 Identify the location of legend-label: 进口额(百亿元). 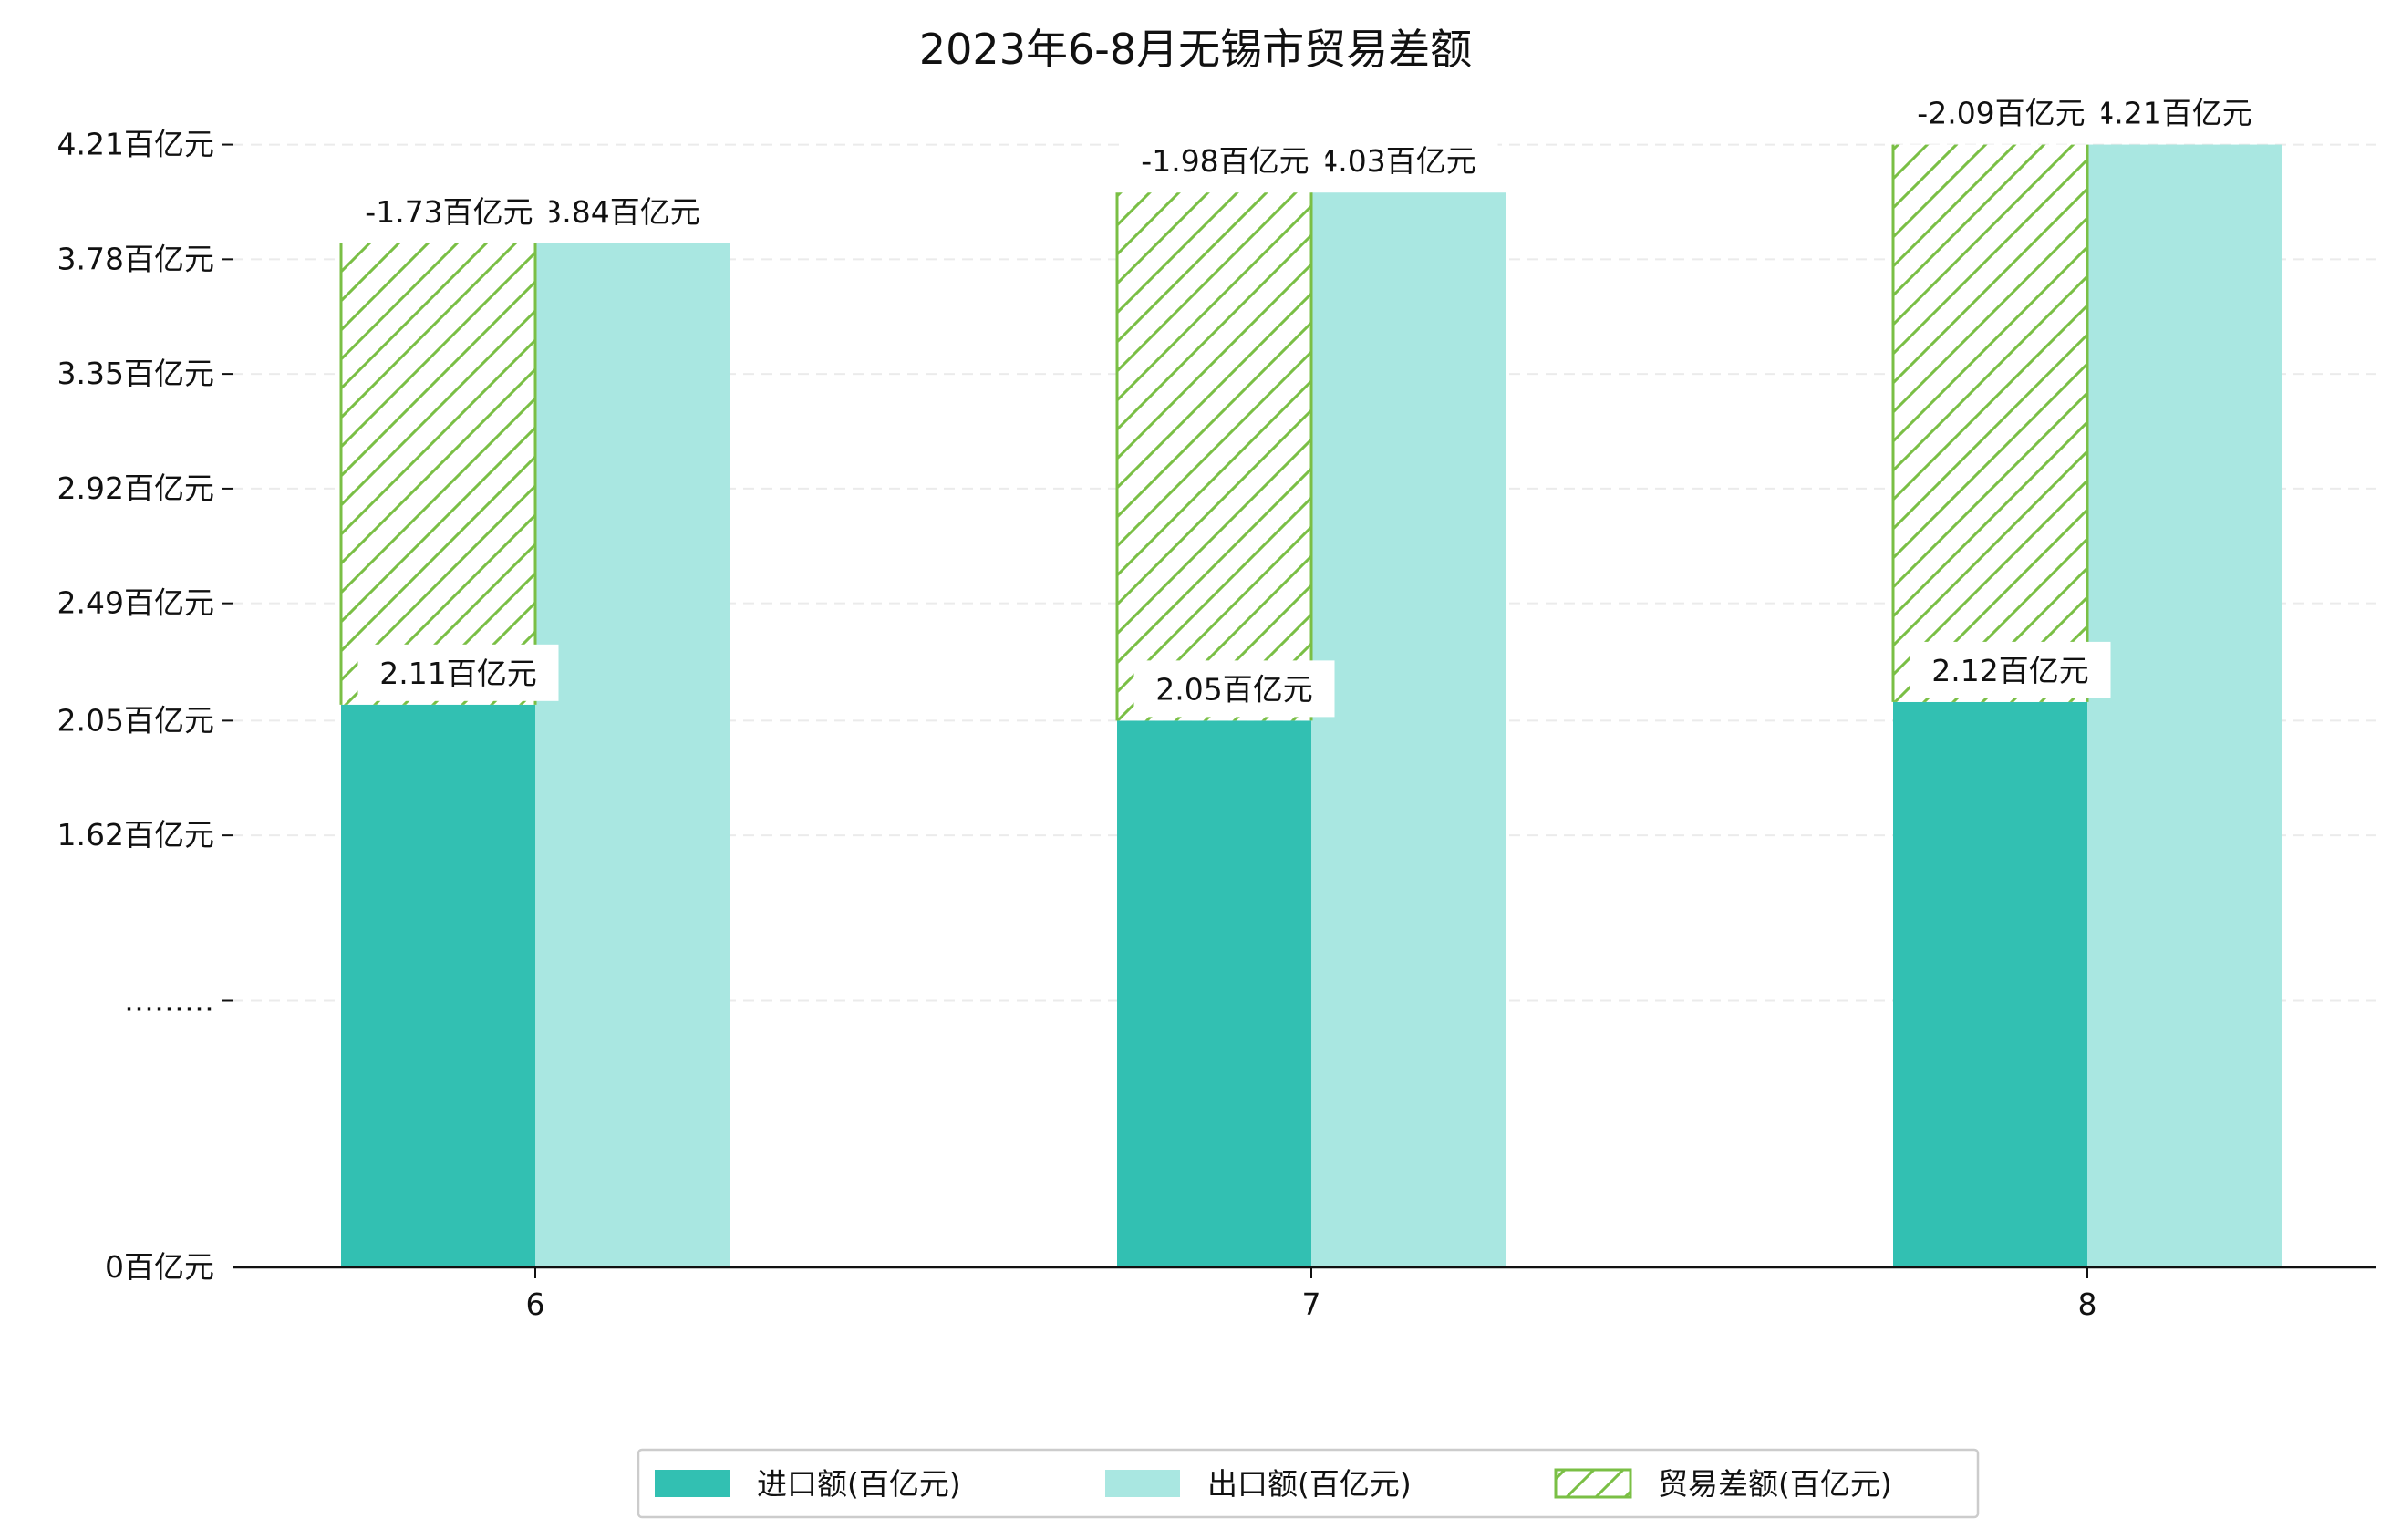
(859, 1484).